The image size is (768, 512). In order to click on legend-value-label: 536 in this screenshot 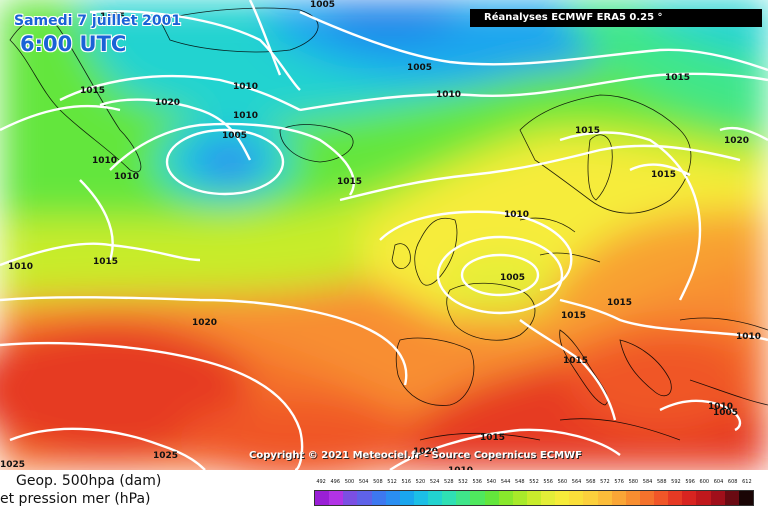, I will do `click(477, 482)`.